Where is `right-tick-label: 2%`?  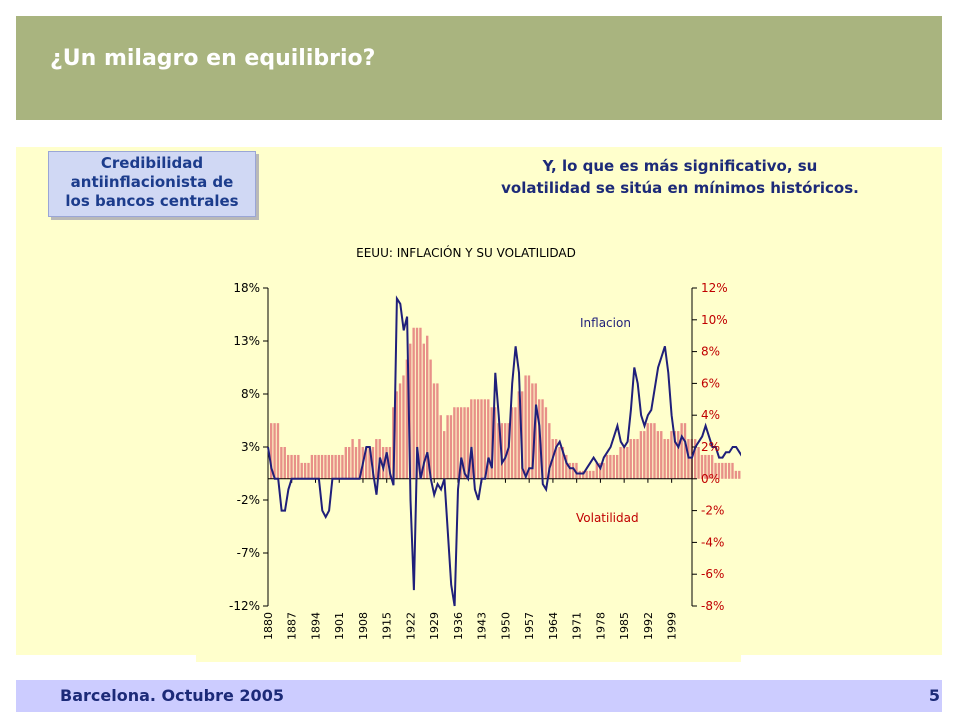 right-tick-label: 2% is located at coordinates (710, 447).